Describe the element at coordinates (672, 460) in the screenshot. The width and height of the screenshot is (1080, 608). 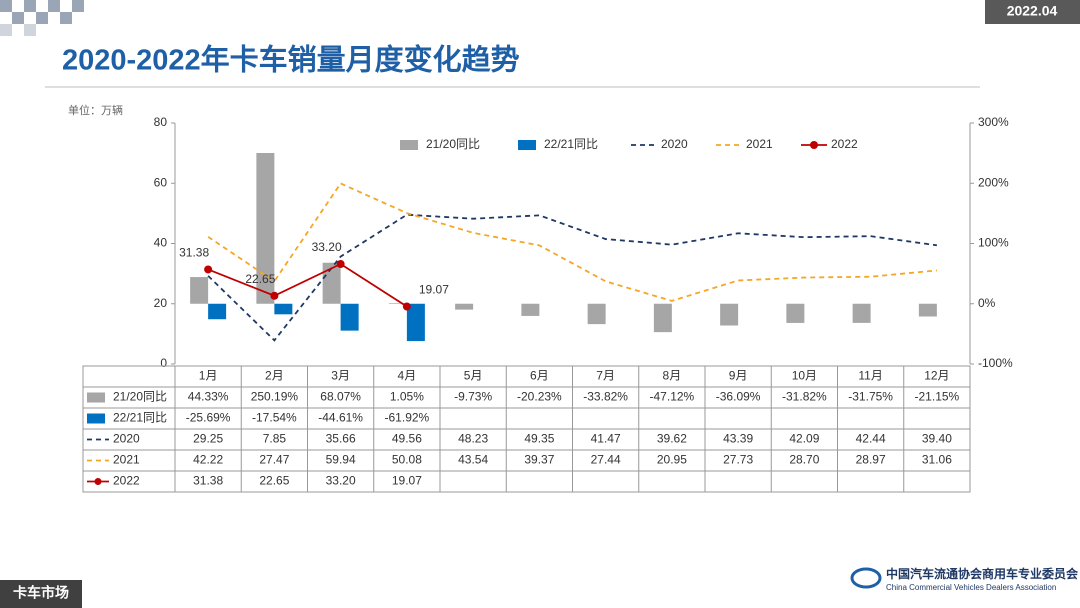
I see `table-cell: 20.95` at that location.